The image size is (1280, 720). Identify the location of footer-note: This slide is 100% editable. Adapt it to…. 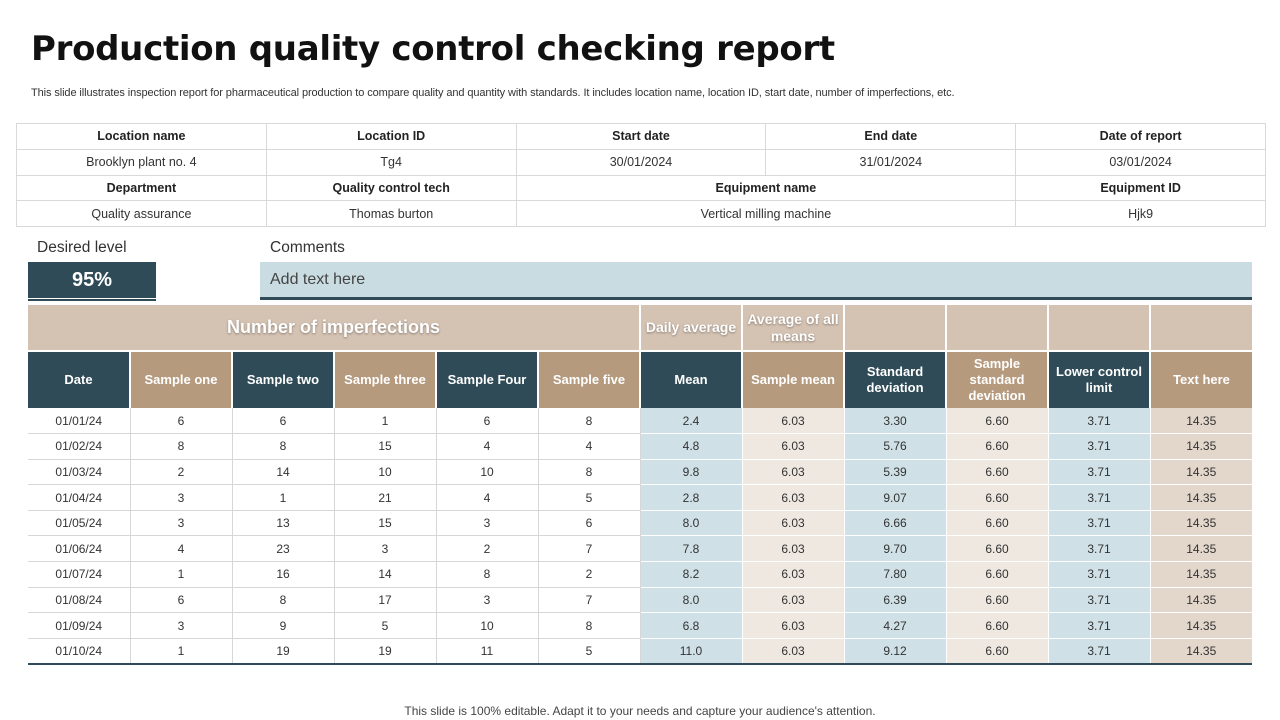
(640, 711).